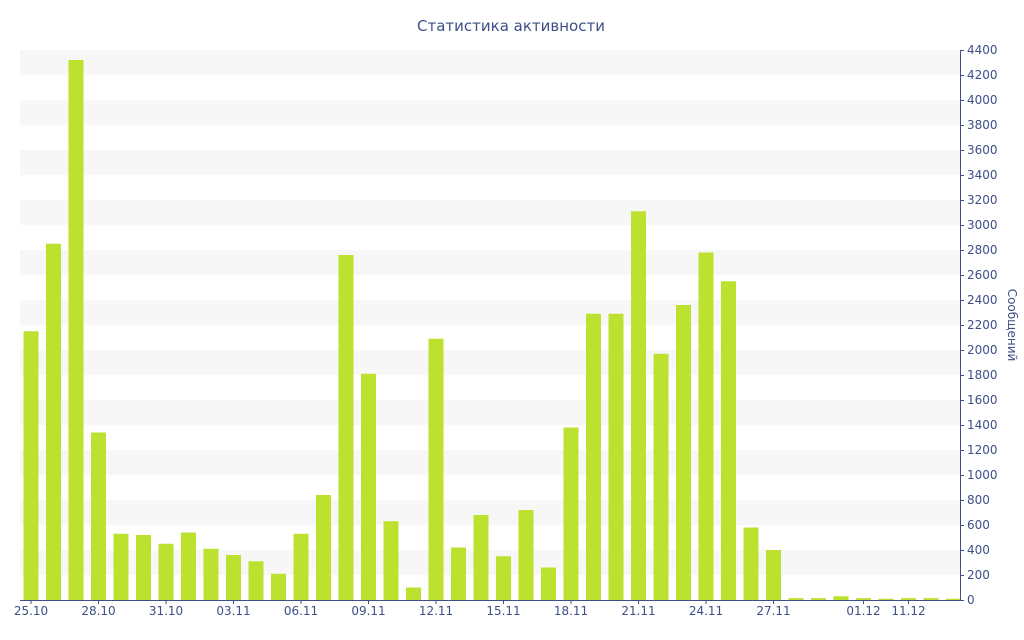  What do you see at coordinates (773, 611) in the screenshot?
I see `x-tick-label: 27.11` at bounding box center [773, 611].